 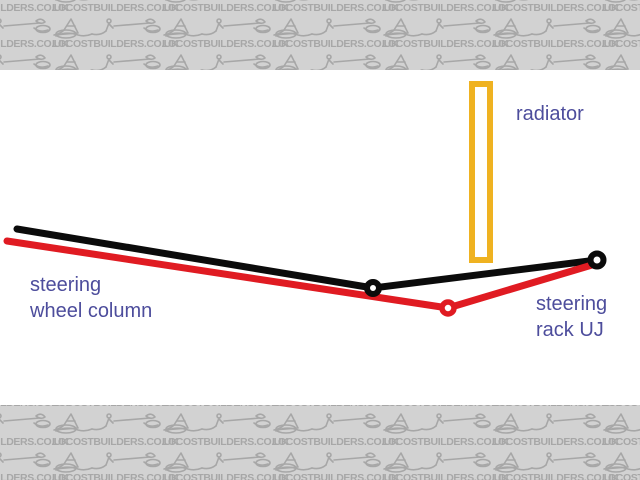 What do you see at coordinates (572, 317) in the screenshot?
I see `label-steering-rack-uj: steering rack UJ` at bounding box center [572, 317].